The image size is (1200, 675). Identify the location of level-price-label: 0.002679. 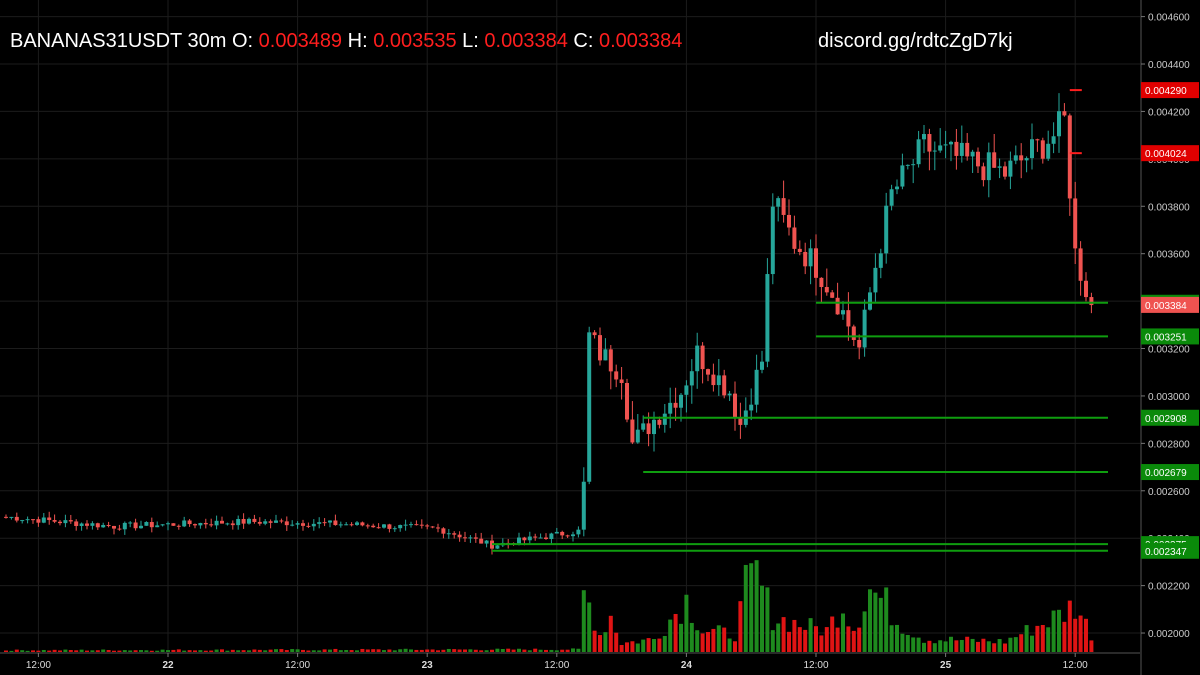
(1166, 473).